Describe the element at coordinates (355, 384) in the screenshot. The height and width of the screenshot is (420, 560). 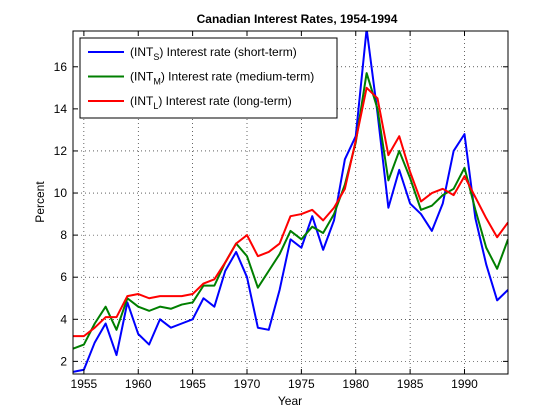
I see `x-tick-label: 1980` at that location.